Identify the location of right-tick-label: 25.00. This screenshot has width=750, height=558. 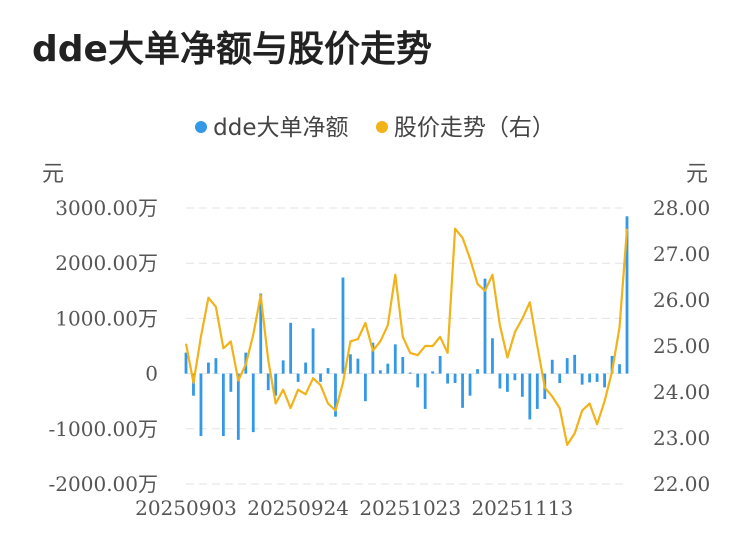
(681, 346).